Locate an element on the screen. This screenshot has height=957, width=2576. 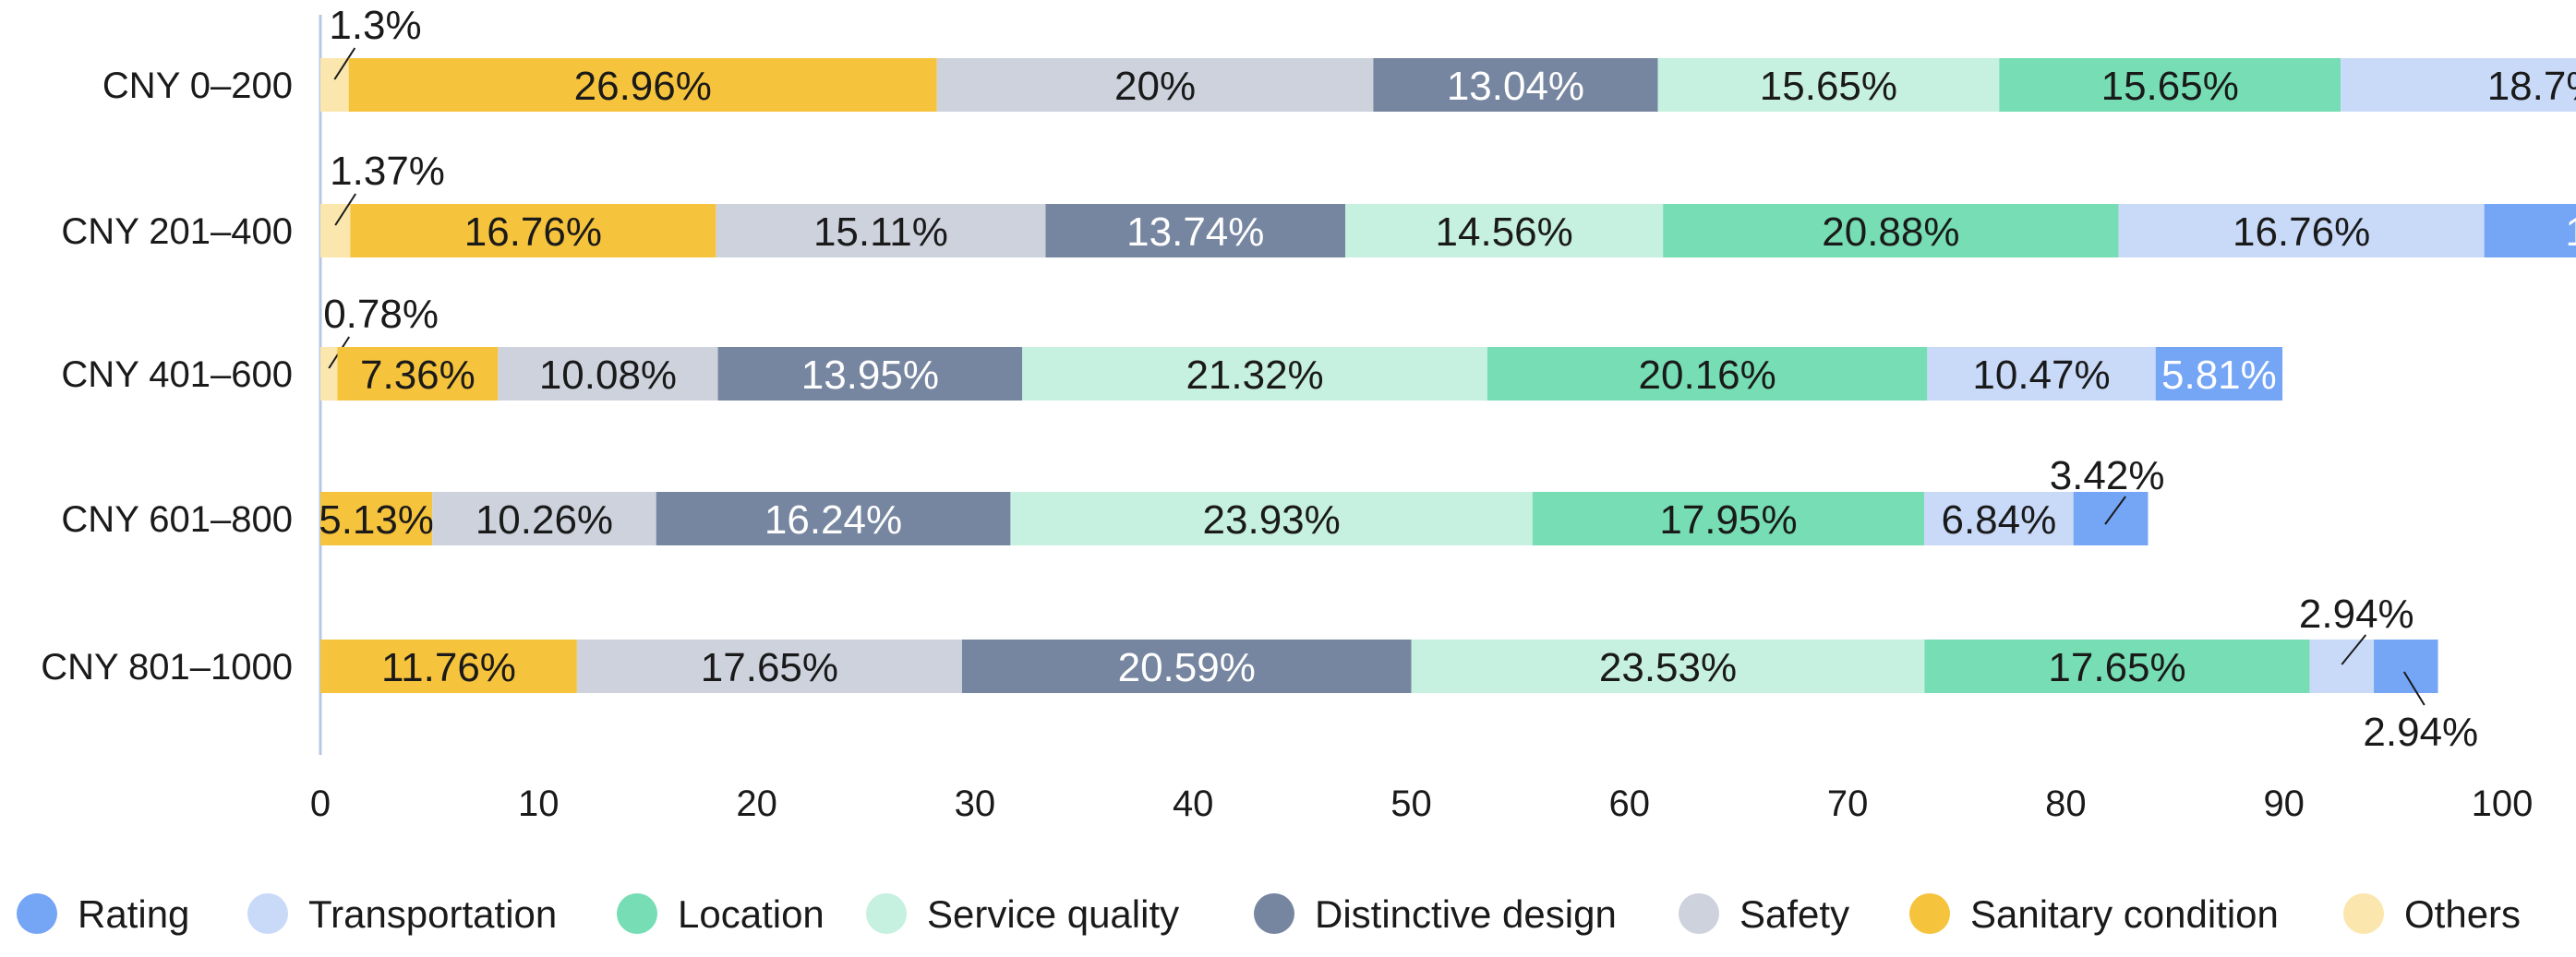
category-label: CNY 0–200 is located at coordinates (197, 86).